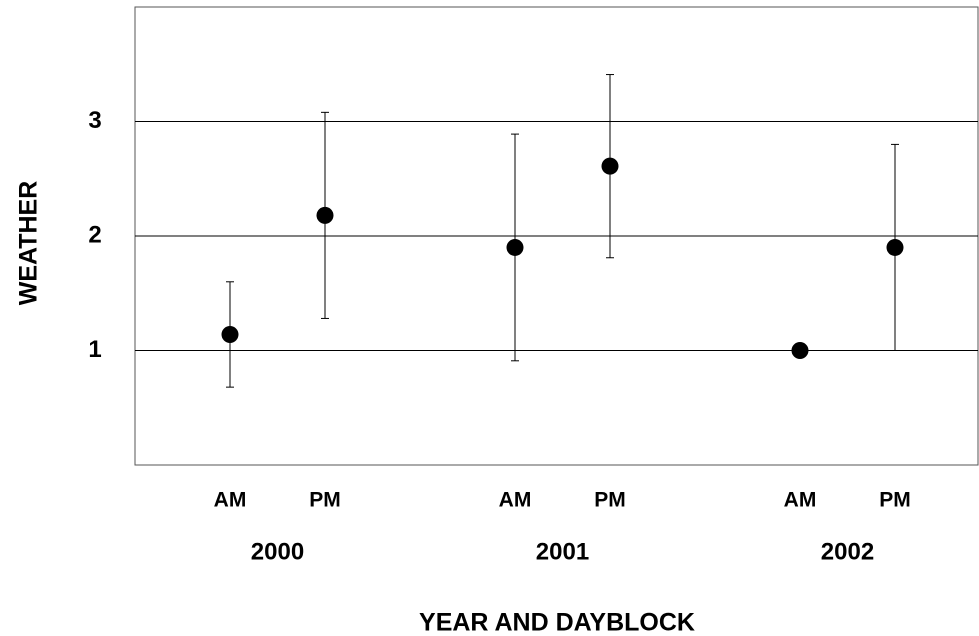 The image size is (979, 636). I want to click on y-axis-label: WEATHER, so click(29, 243).